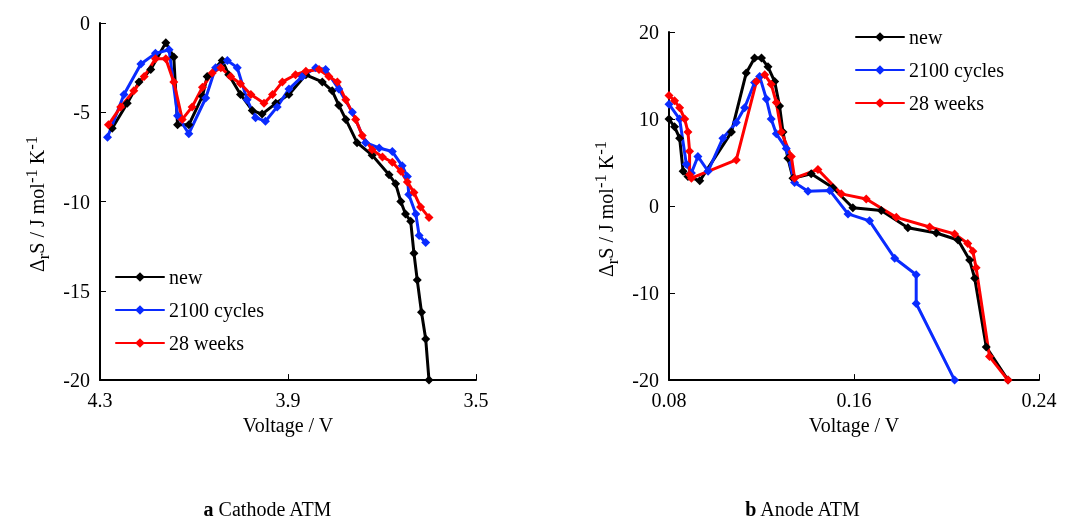 The width and height of the screenshot is (1070, 532). Describe the element at coordinates (854, 400) in the screenshot. I see `x-tick-label: 0.16` at that location.